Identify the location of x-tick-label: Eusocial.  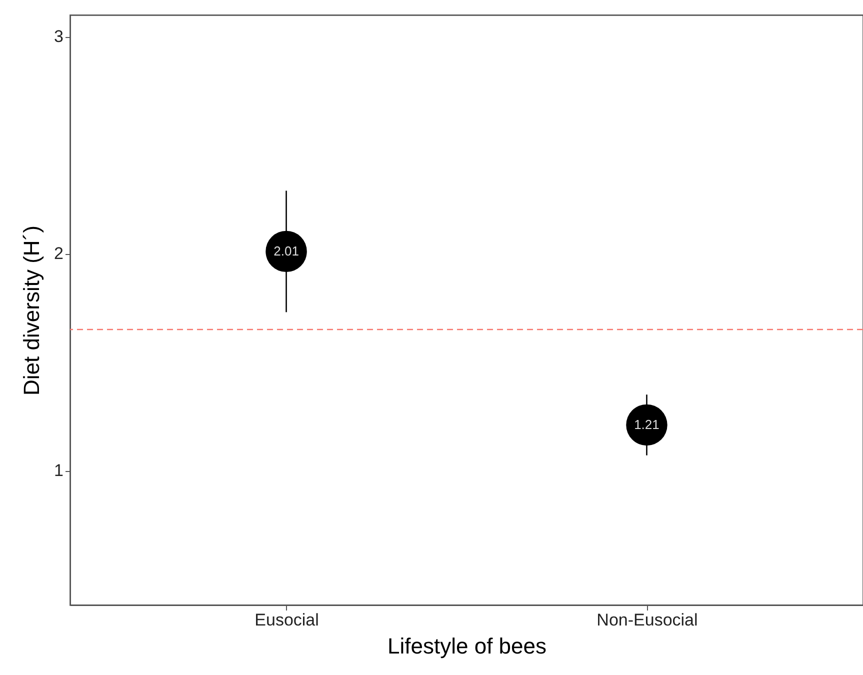
(286, 620).